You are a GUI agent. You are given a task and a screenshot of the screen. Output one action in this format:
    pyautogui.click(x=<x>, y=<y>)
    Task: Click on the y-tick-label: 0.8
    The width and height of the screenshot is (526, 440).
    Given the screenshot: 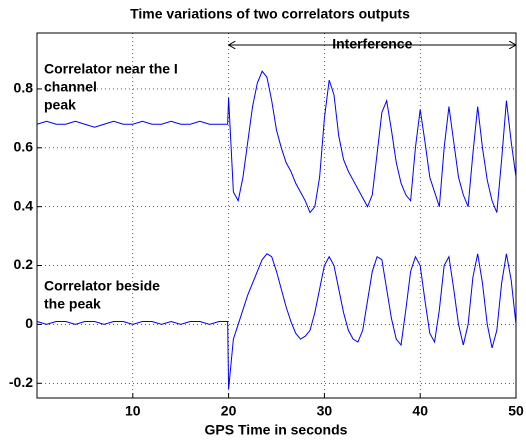 What is the action you would take?
    pyautogui.click(x=24, y=88)
    